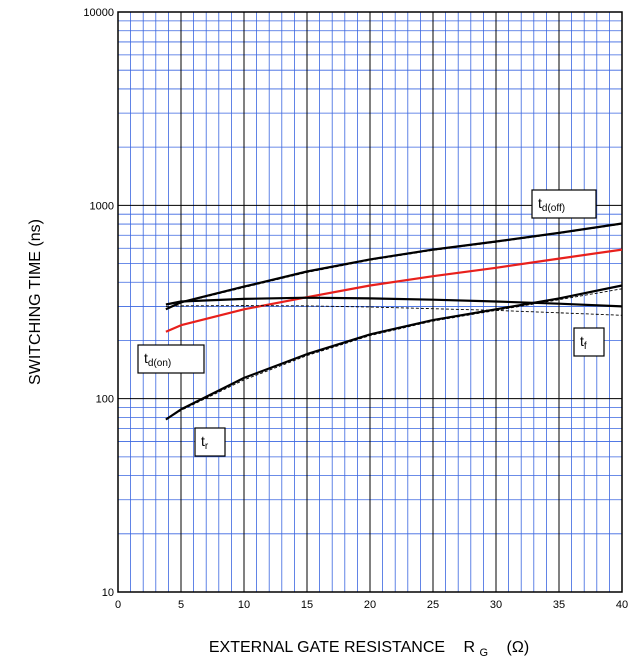 Image resolution: width=642 pixels, height=659 pixels. I want to click on series-tf-label: tf, so click(583, 342).